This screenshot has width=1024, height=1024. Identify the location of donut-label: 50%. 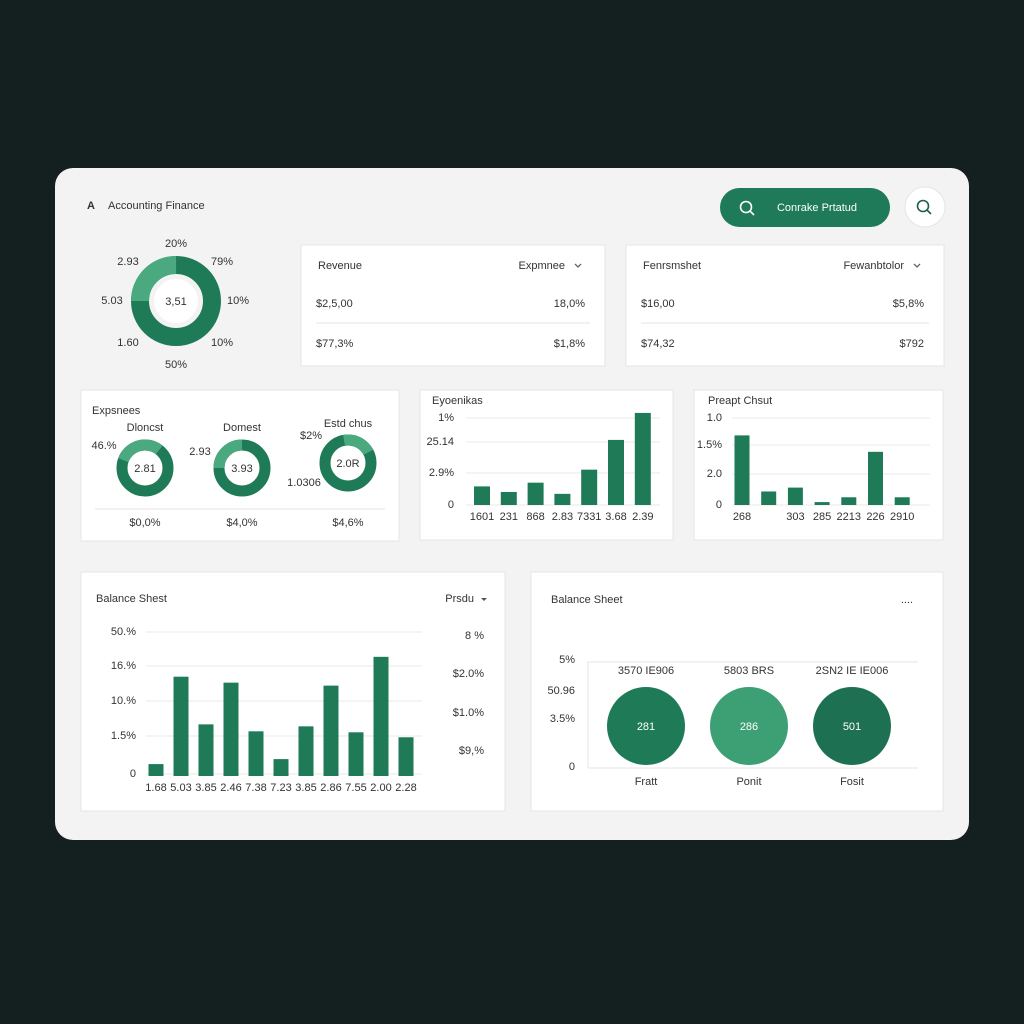
(176, 365).